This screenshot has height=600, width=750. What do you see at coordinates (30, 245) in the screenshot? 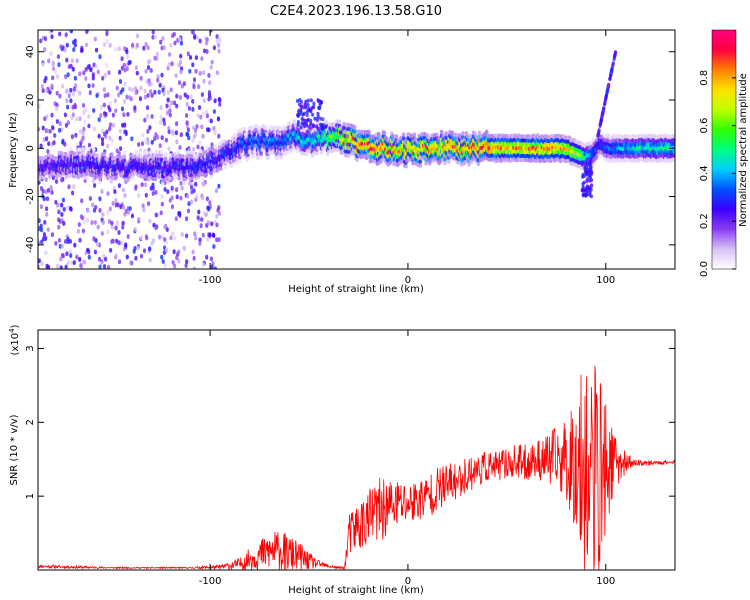
I see `spectrogram-y-tick-label: -40` at bounding box center [30, 245].